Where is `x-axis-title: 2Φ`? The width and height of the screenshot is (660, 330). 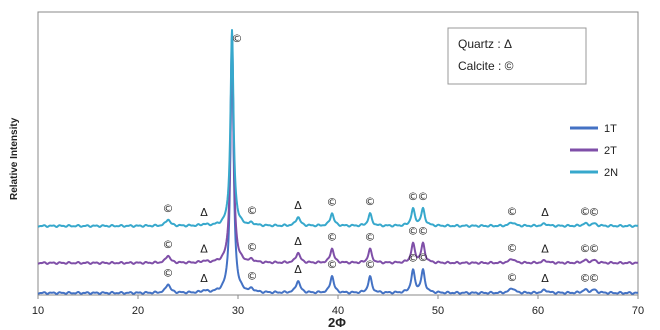
x-axis-title: 2Φ is located at coordinates (337, 322).